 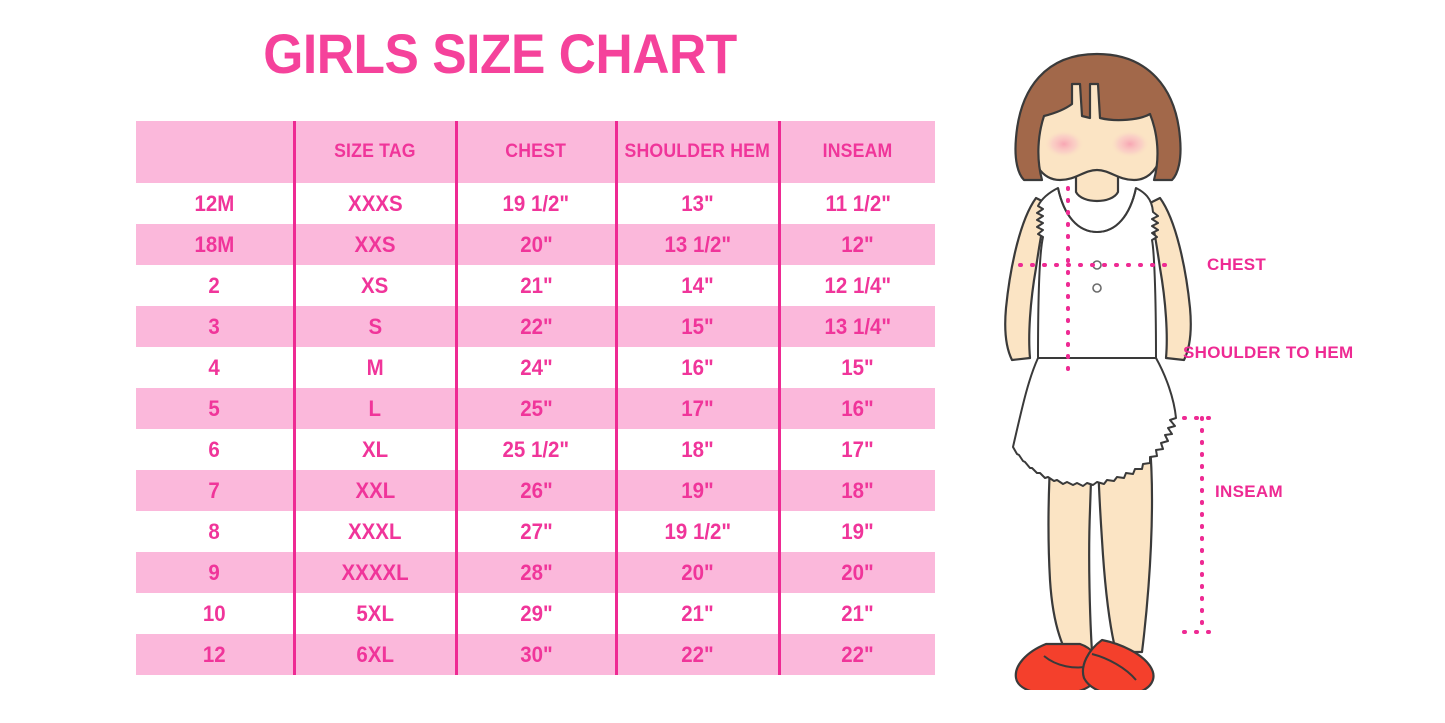 I want to click on table-row: 18M XXS 20" 13 1/2" 12", so click(x=535, y=244).